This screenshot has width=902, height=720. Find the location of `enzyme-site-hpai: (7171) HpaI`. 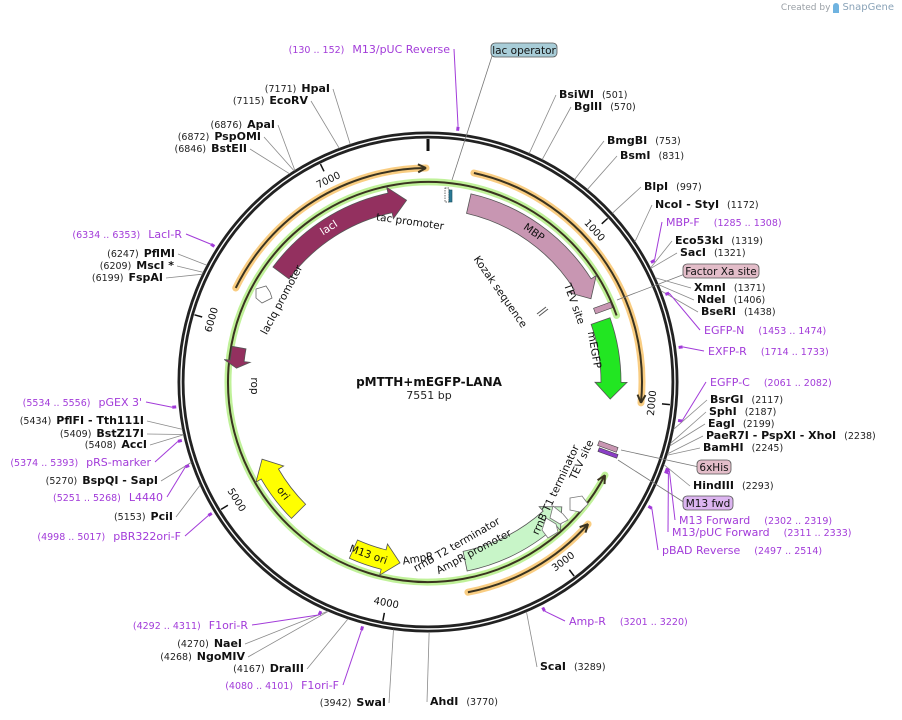

enzyme-site-hpai: (7171) HpaI is located at coordinates (308, 113).